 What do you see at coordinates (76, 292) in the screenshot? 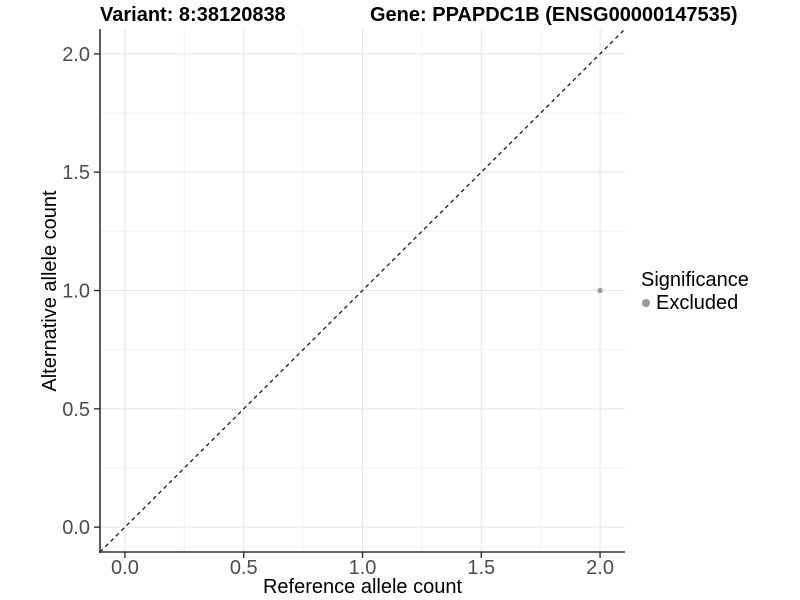
I see `y-tick-label: 1.0` at bounding box center [76, 292].